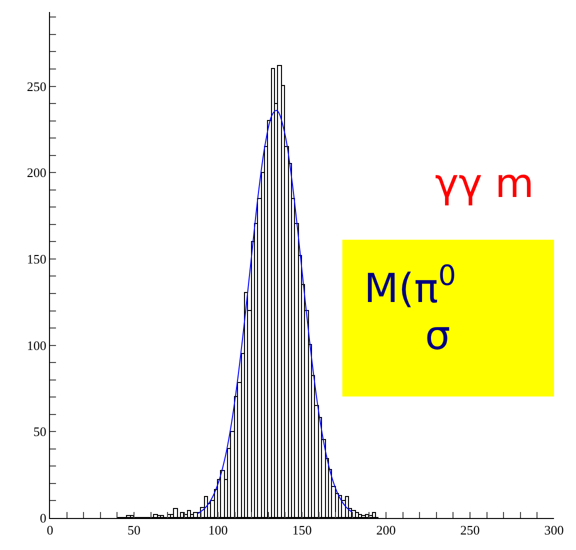 This screenshot has width=576, height=550. I want to click on x-tick-label: 100, so click(218, 530).